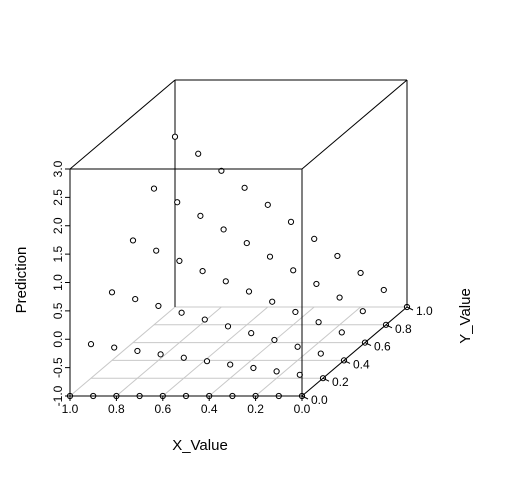 The width and height of the screenshot is (505, 504). What do you see at coordinates (340, 382) in the screenshot?
I see `y-tick-label: 0.2` at bounding box center [340, 382].